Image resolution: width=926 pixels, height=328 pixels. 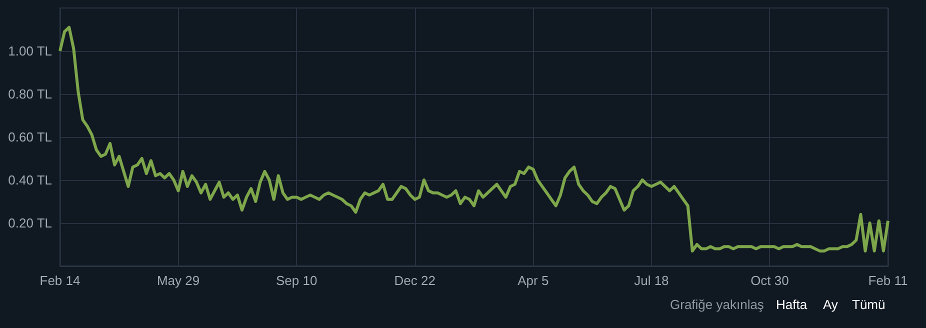 I want to click on text: Grafiğe yakınlaş, so click(x=717, y=304).